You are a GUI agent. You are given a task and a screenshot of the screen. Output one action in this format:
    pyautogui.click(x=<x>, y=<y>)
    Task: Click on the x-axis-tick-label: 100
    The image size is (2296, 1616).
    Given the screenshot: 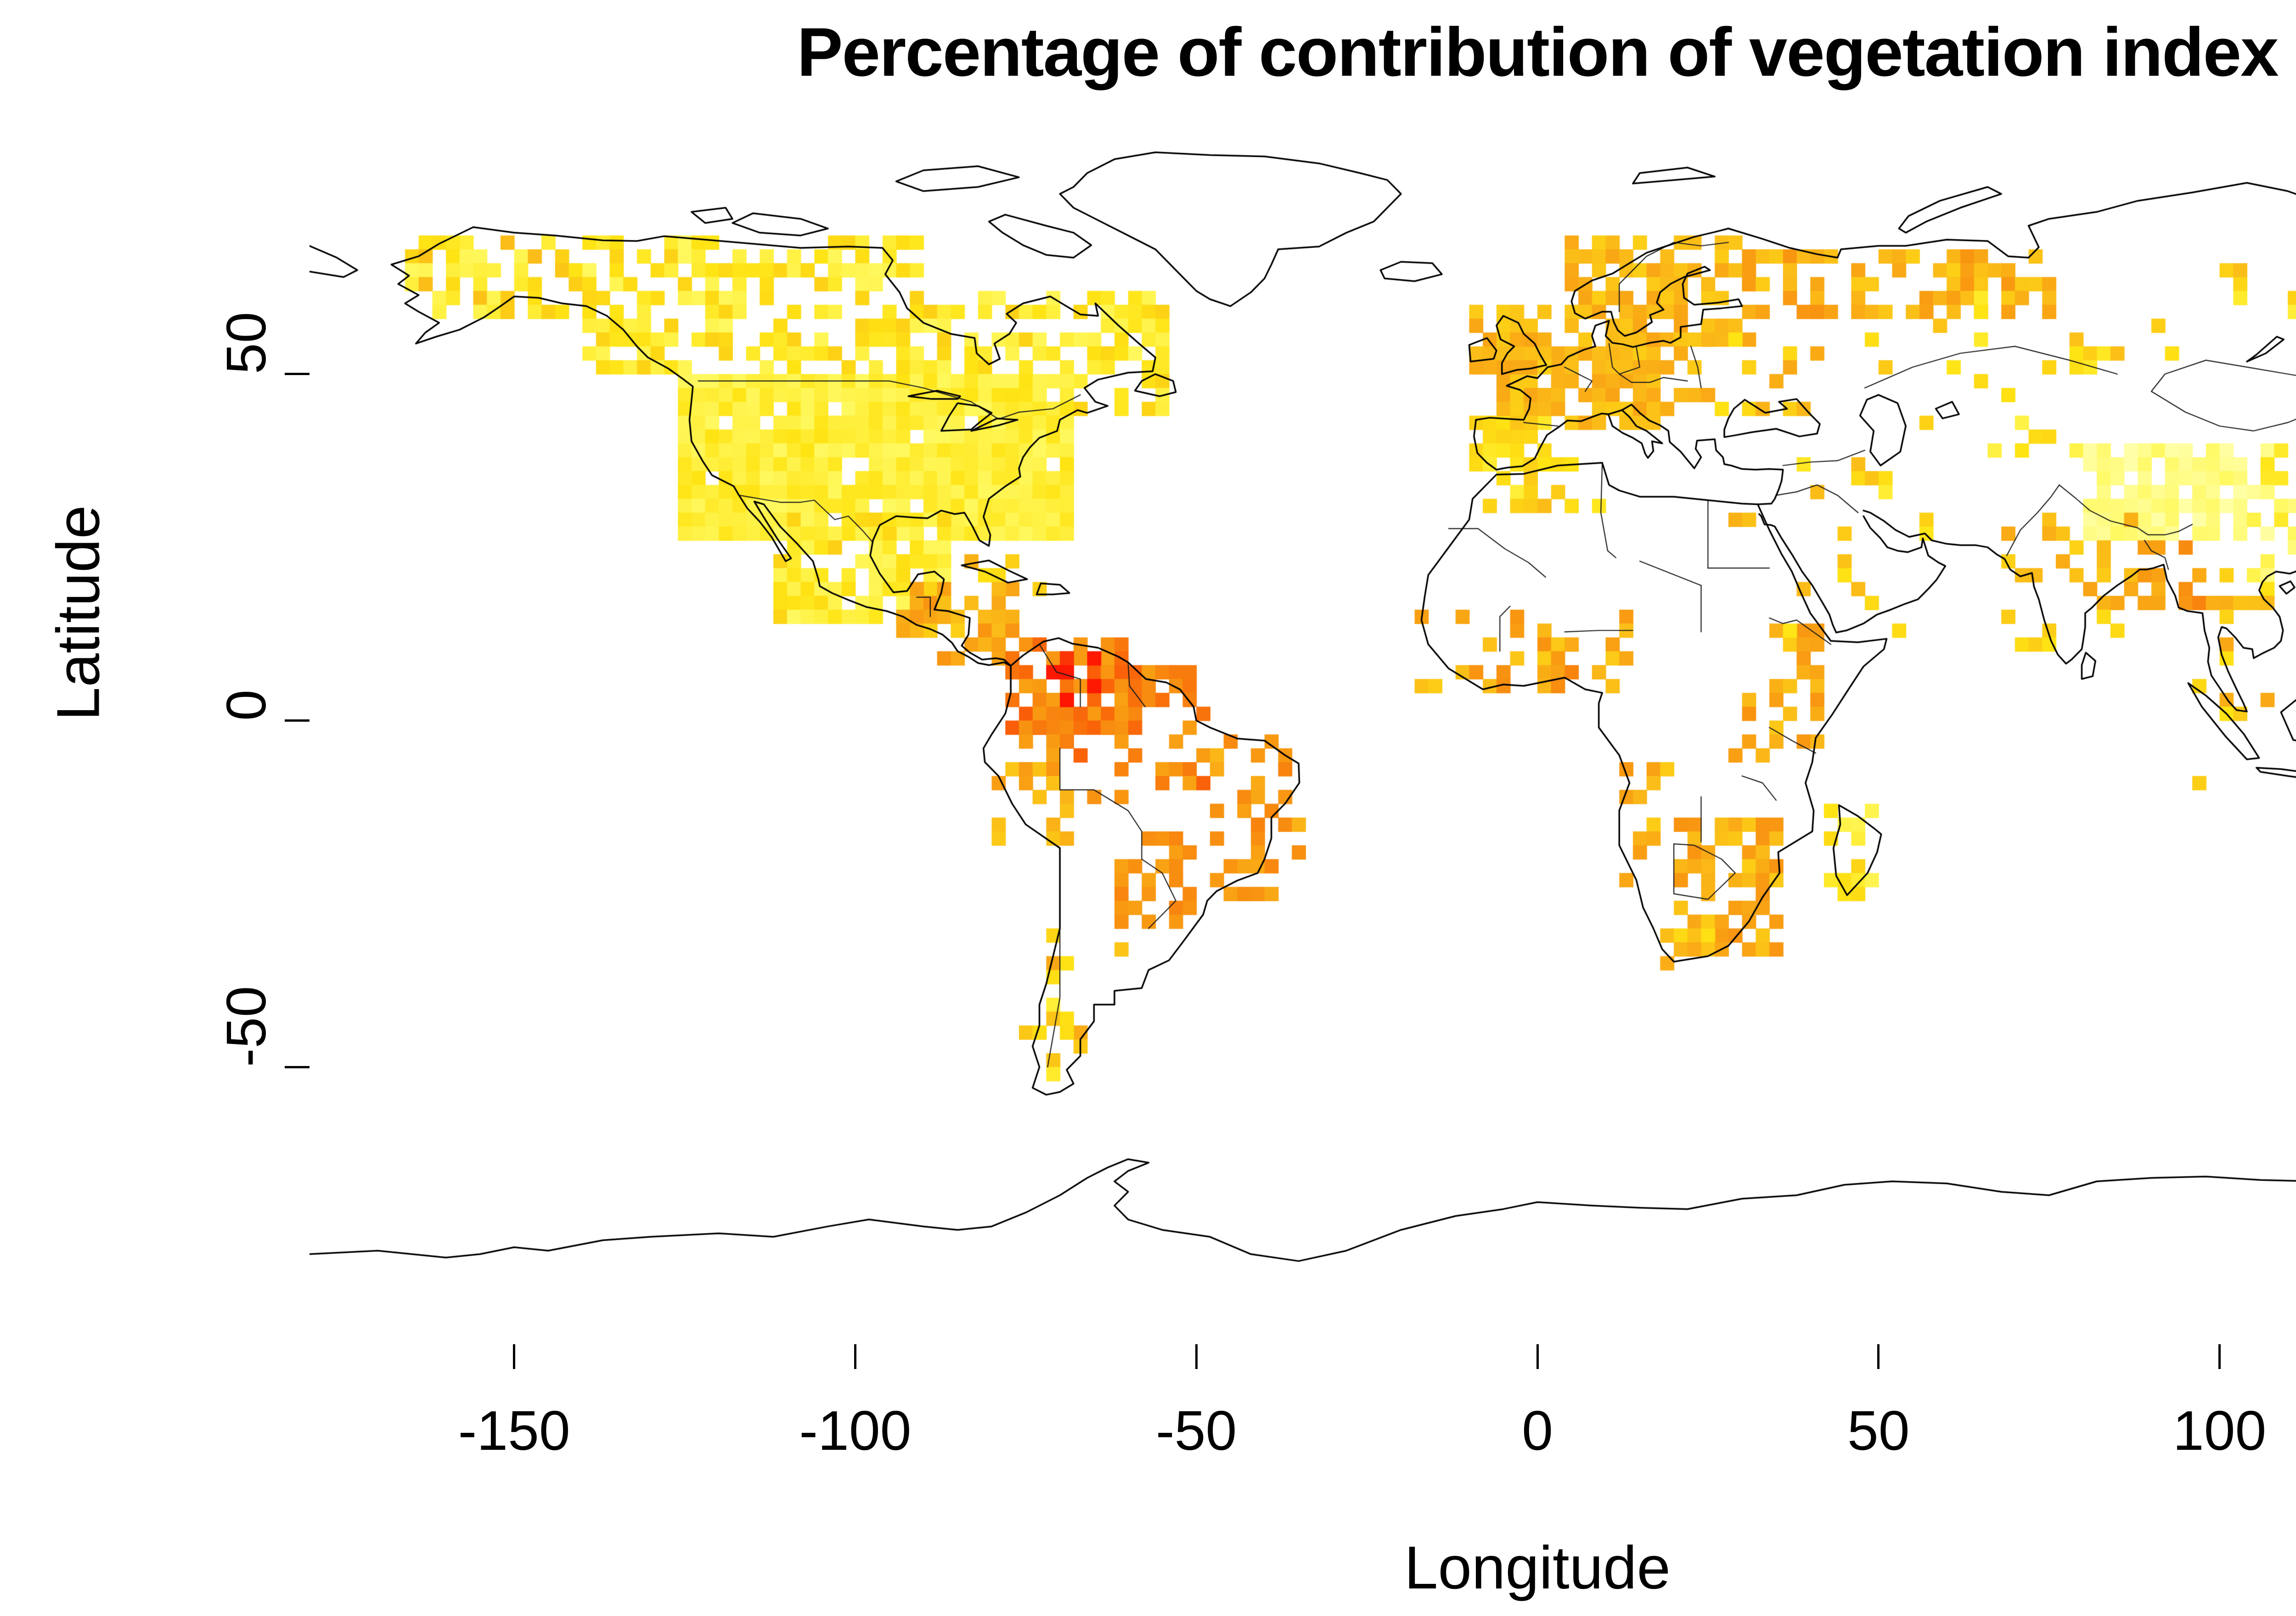 What is the action you would take?
    pyautogui.click(x=2219, y=1430)
    